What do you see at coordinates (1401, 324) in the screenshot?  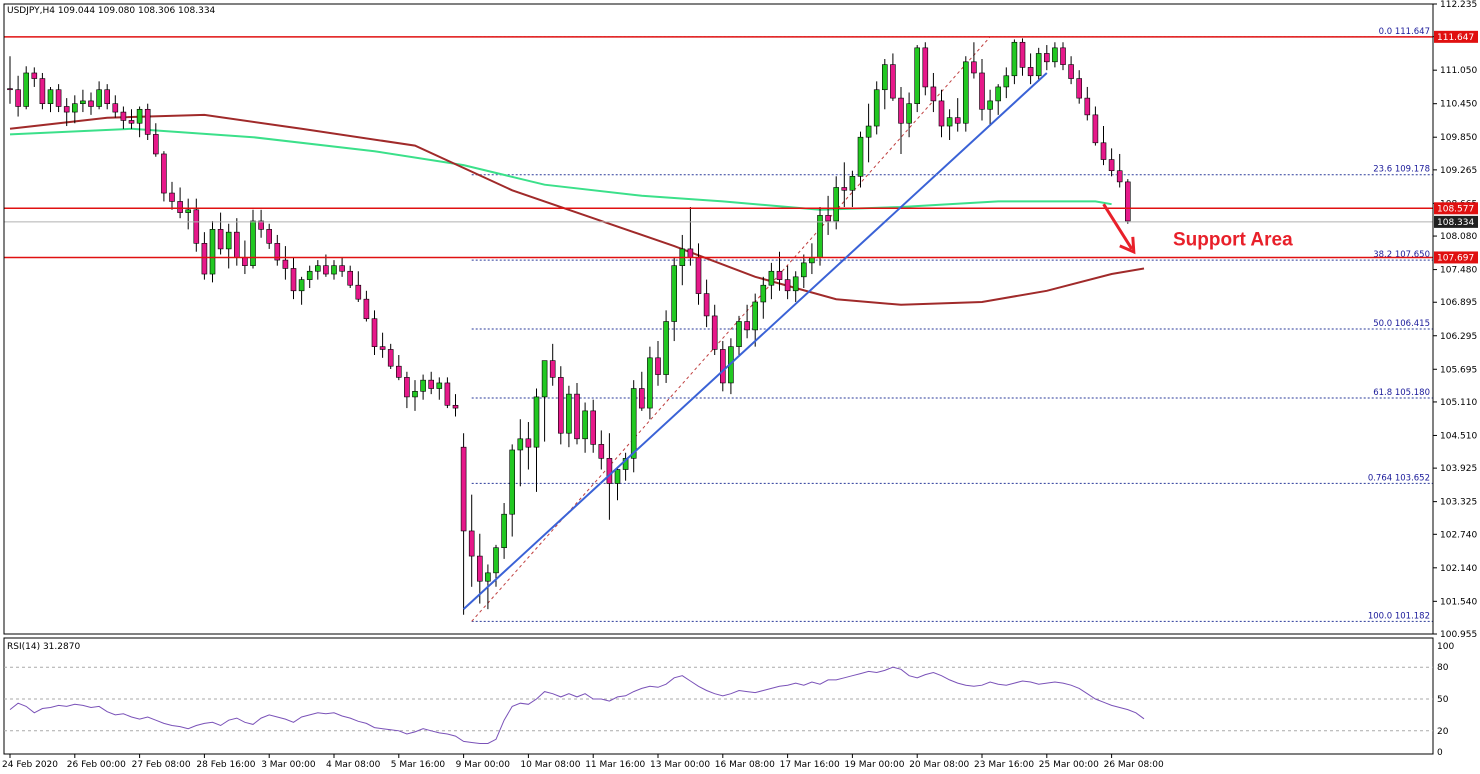 I see `fib-level-label: 50.0 106.415` at bounding box center [1401, 324].